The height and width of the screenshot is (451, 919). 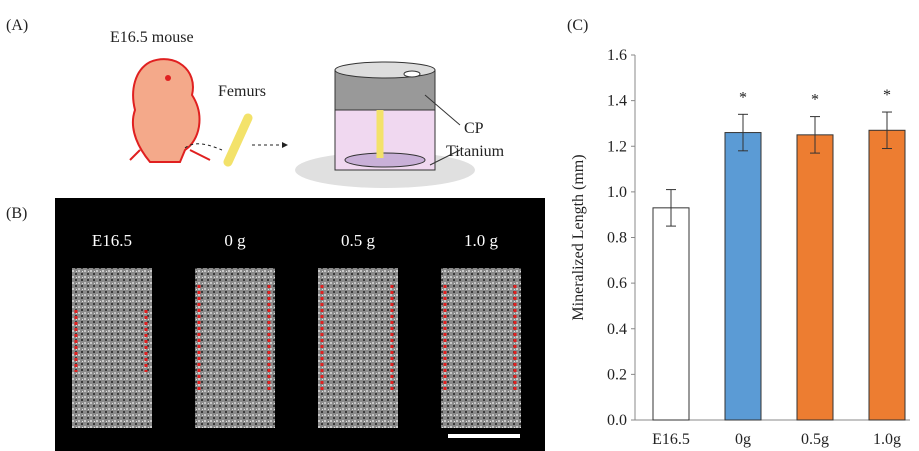 What do you see at coordinates (617, 420) in the screenshot?
I see `y-tick-label: 0.0` at bounding box center [617, 420].